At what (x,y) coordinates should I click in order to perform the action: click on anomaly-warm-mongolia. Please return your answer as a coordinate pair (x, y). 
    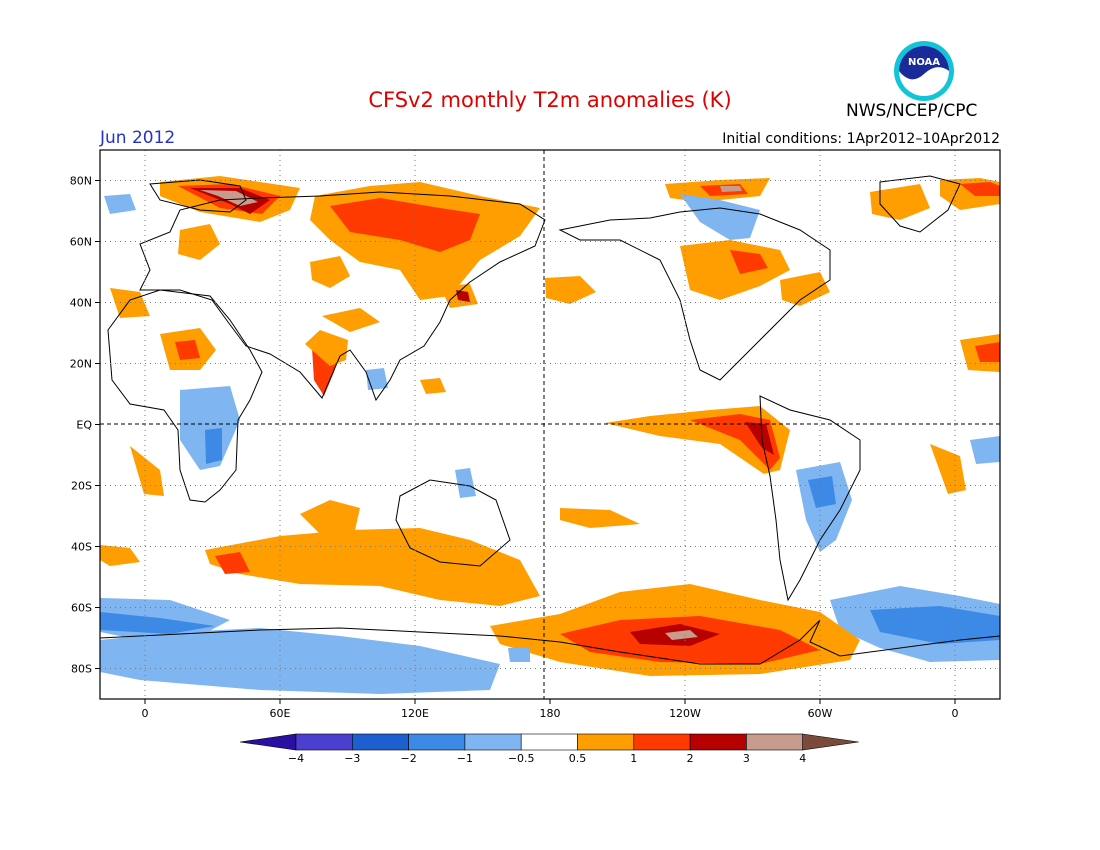
    Looking at the image, I should click on (351, 320).